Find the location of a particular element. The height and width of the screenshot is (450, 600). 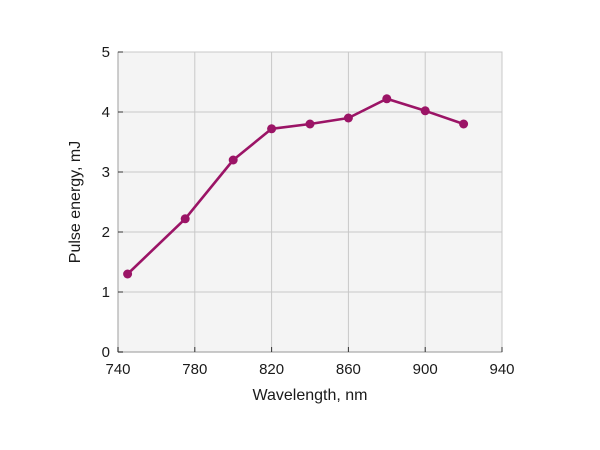

x-axis-label: Wavelength, nm is located at coordinates (309, 395).